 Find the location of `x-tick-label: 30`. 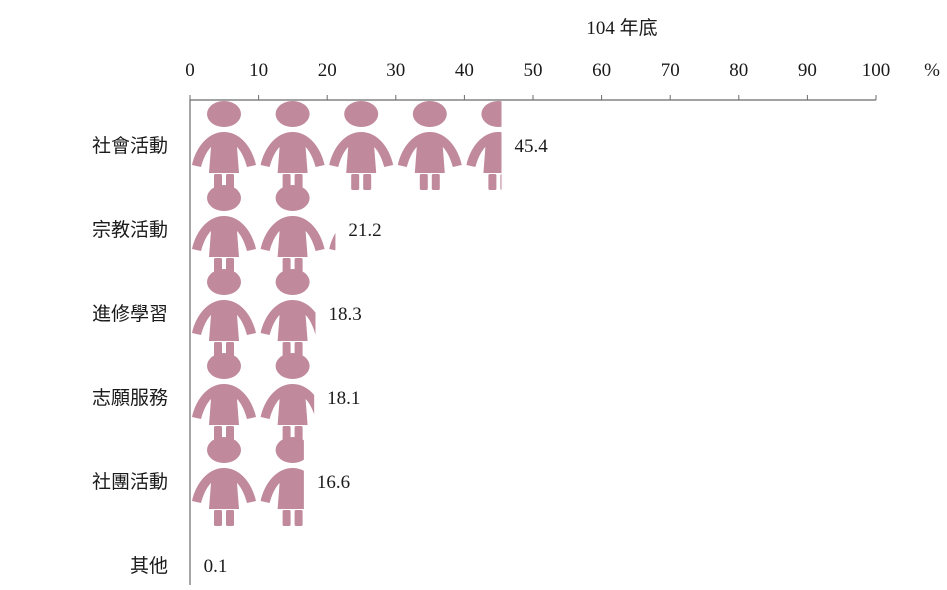

x-tick-label: 30 is located at coordinates (395, 70).